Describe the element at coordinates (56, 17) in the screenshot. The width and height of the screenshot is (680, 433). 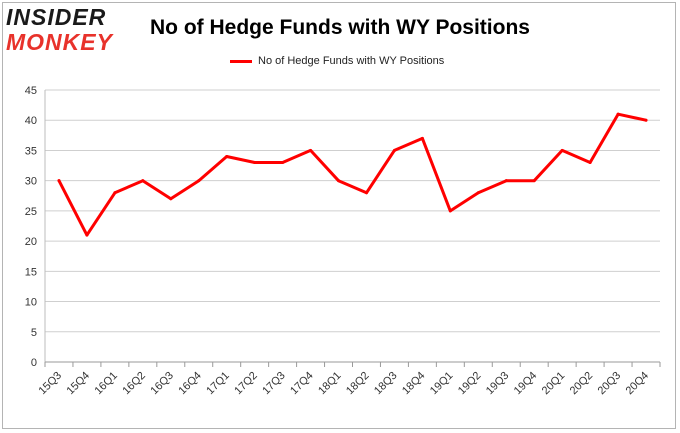
I see `logo-line-1: INSIDER` at that location.